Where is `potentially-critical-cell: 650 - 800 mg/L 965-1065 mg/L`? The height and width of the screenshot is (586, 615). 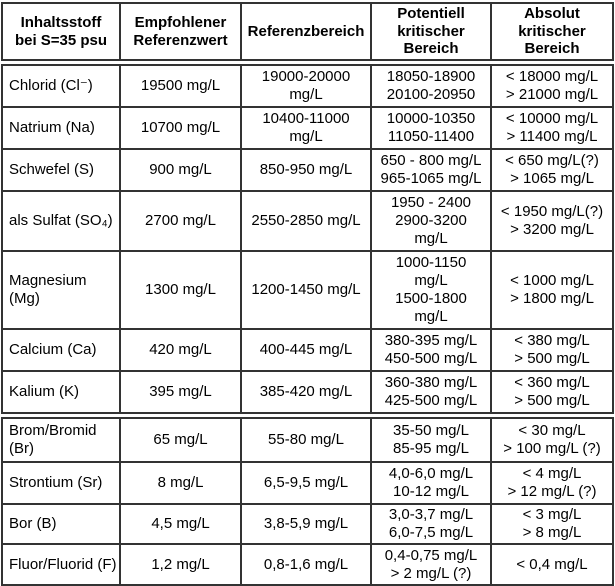
potentially-critical-cell: 650 - 800 mg/L 965-1065 mg/L is located at coordinates (431, 170).